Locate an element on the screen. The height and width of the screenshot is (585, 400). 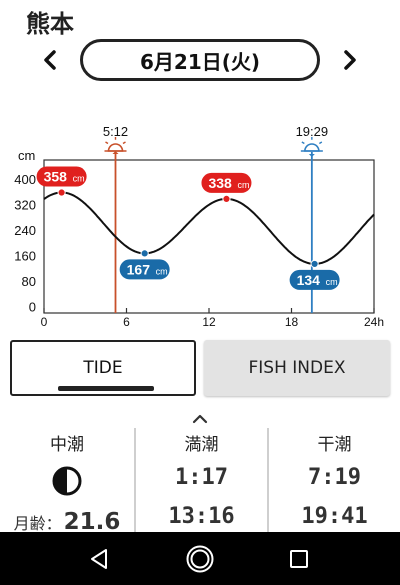
x-tick-label: 24h is located at coordinates (374, 322).